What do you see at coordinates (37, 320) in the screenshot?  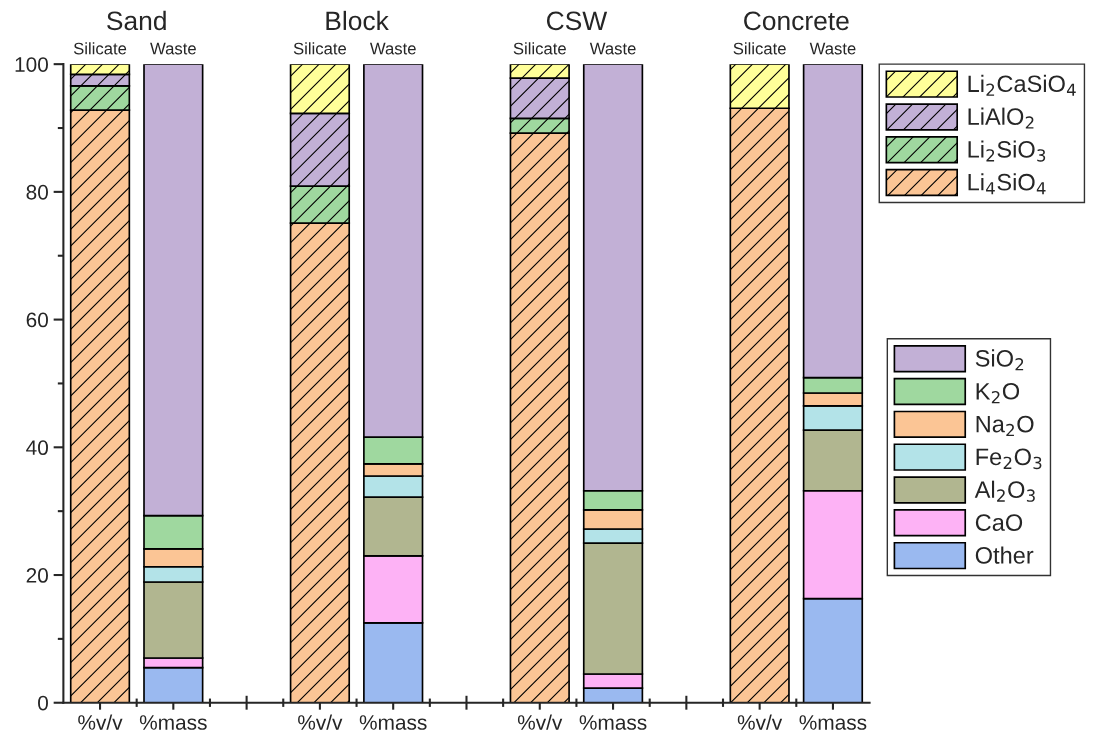 I see `y-tick-label: 60` at bounding box center [37, 320].